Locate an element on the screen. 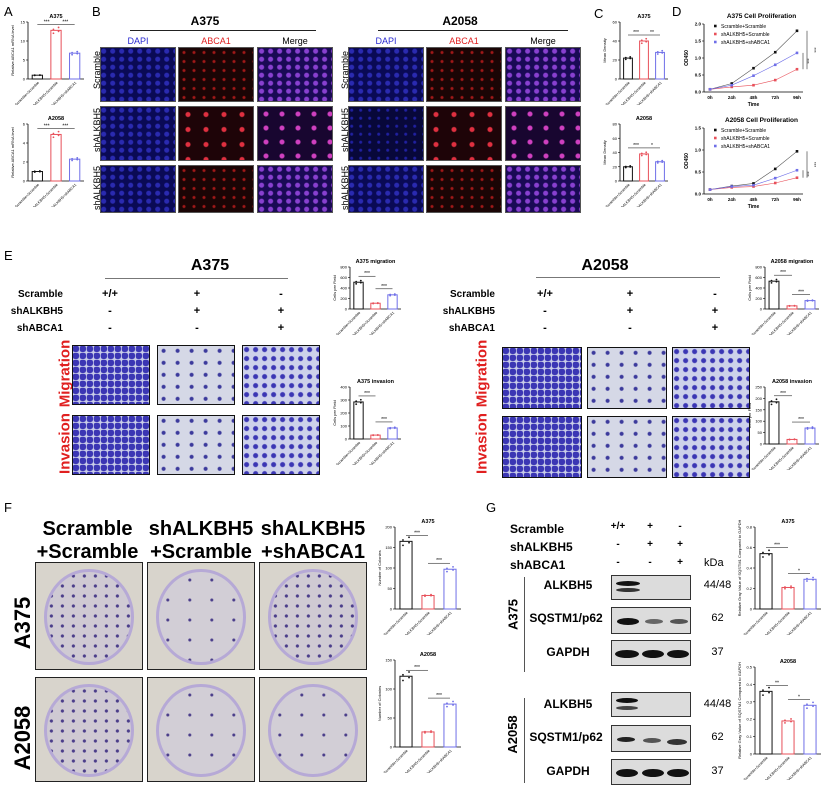  svg-text: 20 is located at coordinates (615, 166).